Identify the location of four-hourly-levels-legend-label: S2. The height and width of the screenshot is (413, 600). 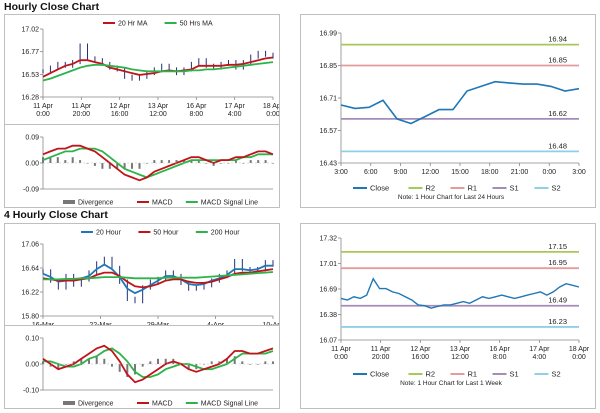
(556, 374).